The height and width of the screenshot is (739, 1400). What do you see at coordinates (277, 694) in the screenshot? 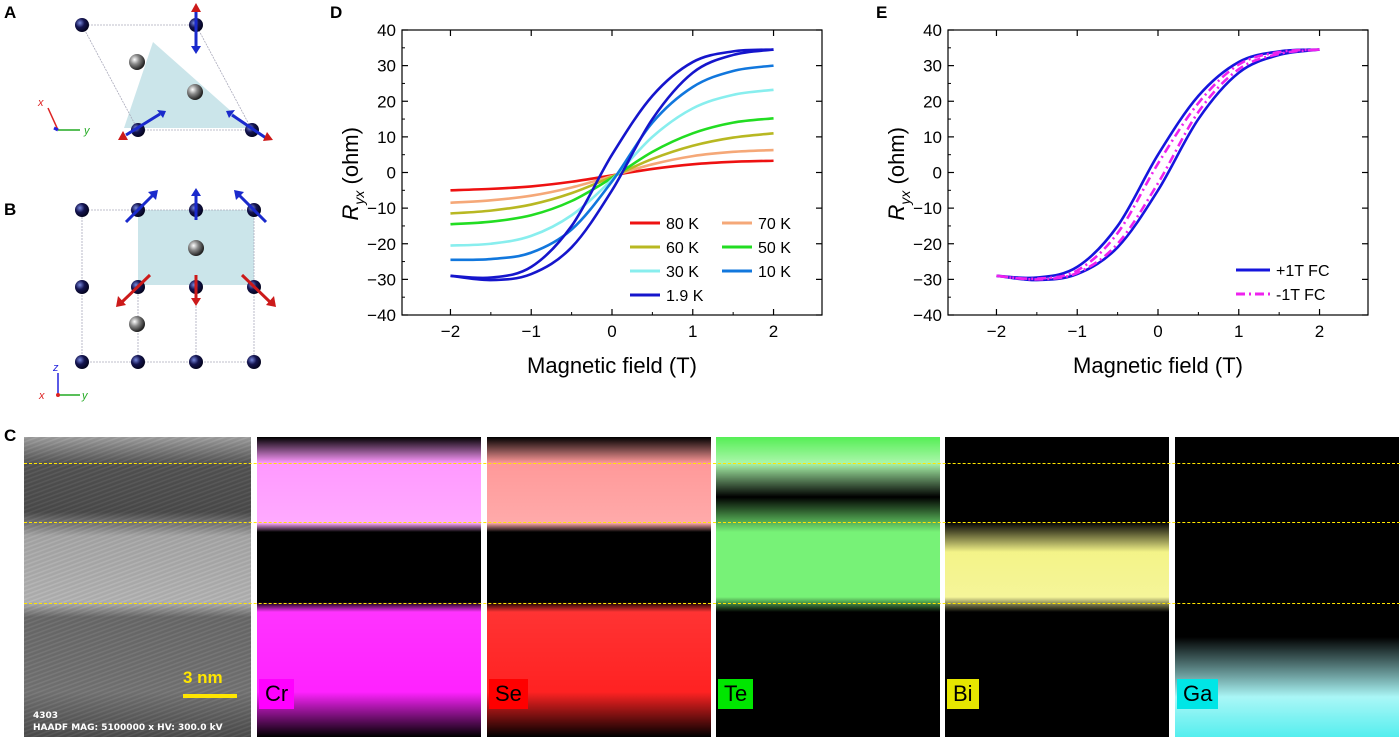
I see `eds-element-label: Cr` at bounding box center [277, 694].